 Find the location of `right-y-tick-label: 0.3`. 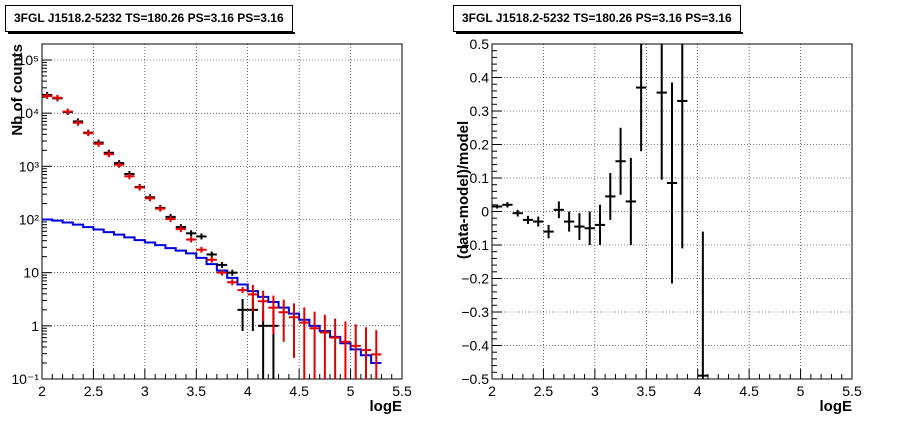

right-y-tick-label: 0.3 is located at coordinates (480, 111).